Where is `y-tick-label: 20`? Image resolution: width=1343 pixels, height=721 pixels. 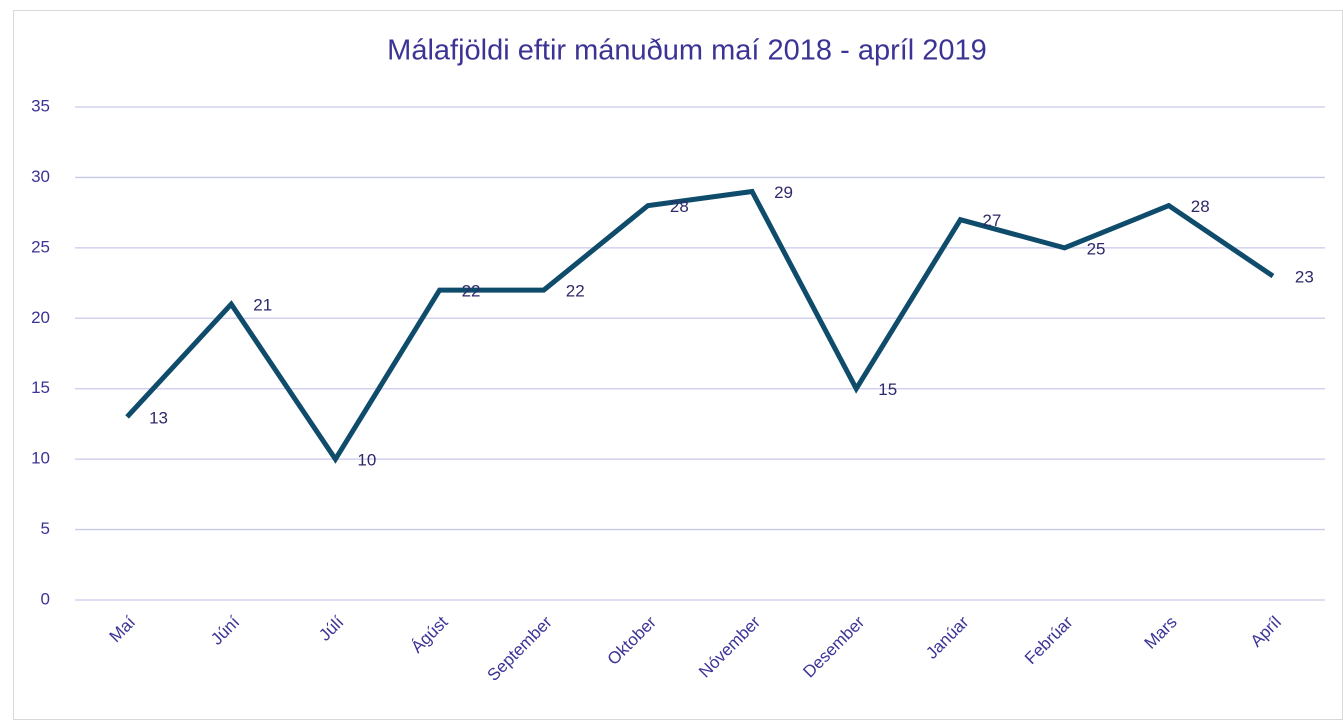 y-tick-label: 20 is located at coordinates (40, 317).